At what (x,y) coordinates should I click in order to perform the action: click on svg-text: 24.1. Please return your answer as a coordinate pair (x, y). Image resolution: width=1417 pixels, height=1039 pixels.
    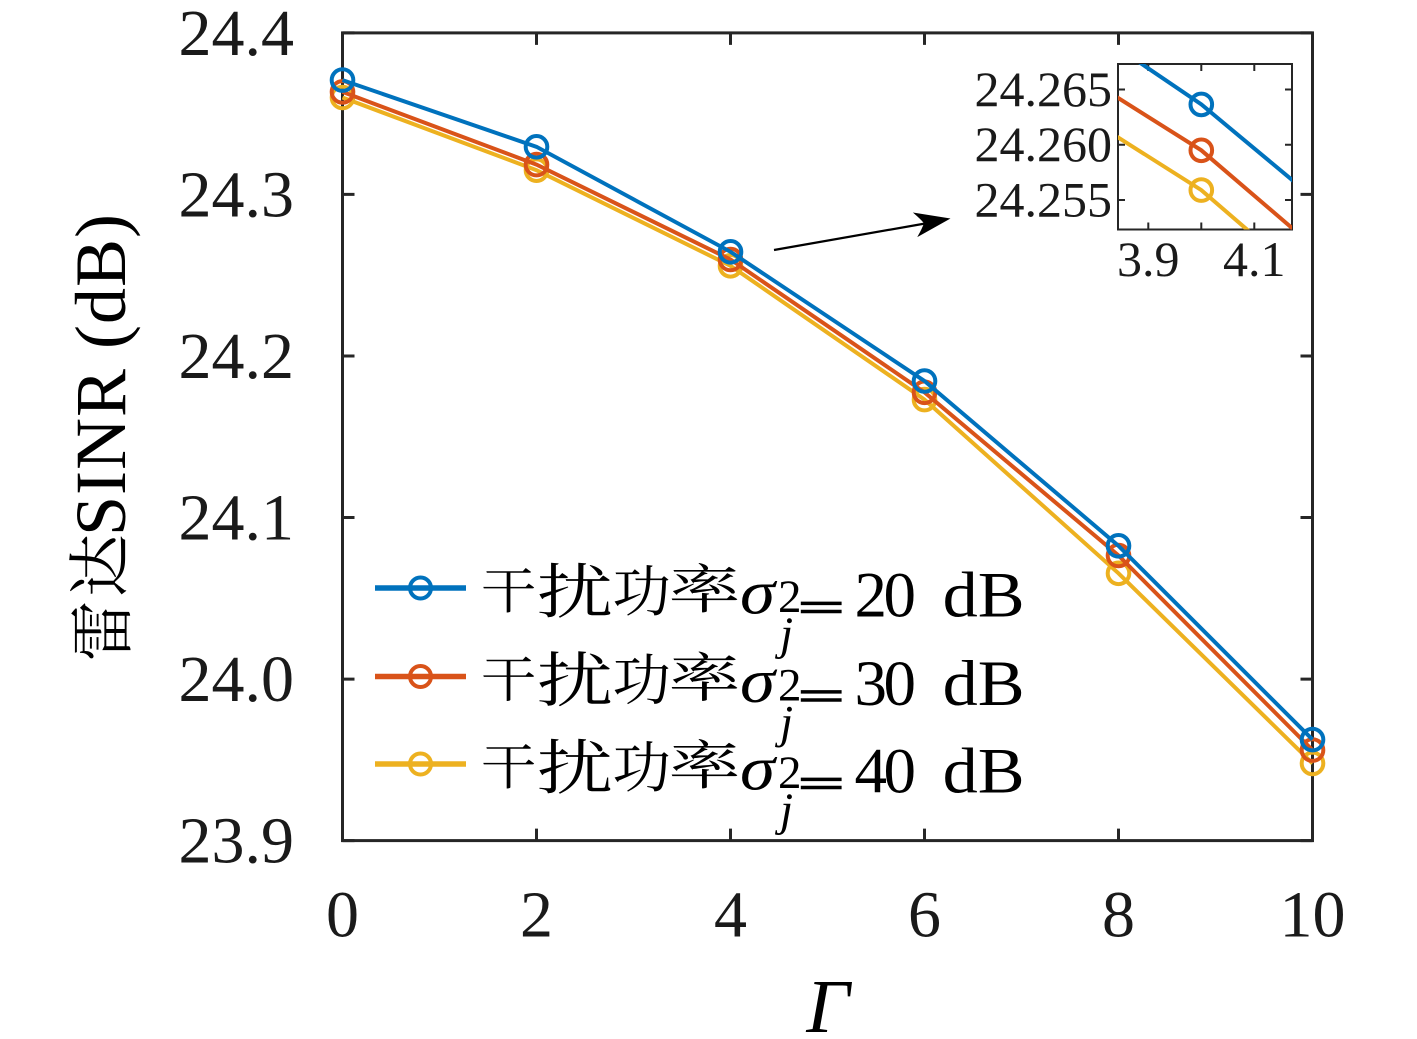
    Looking at the image, I should click on (237, 518).